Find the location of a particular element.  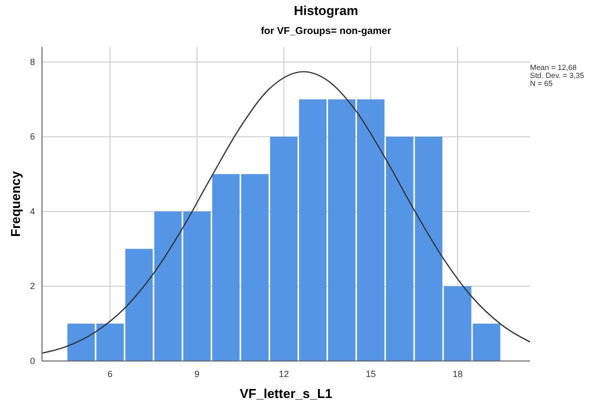

y-tick-label: 6 is located at coordinates (32, 137).